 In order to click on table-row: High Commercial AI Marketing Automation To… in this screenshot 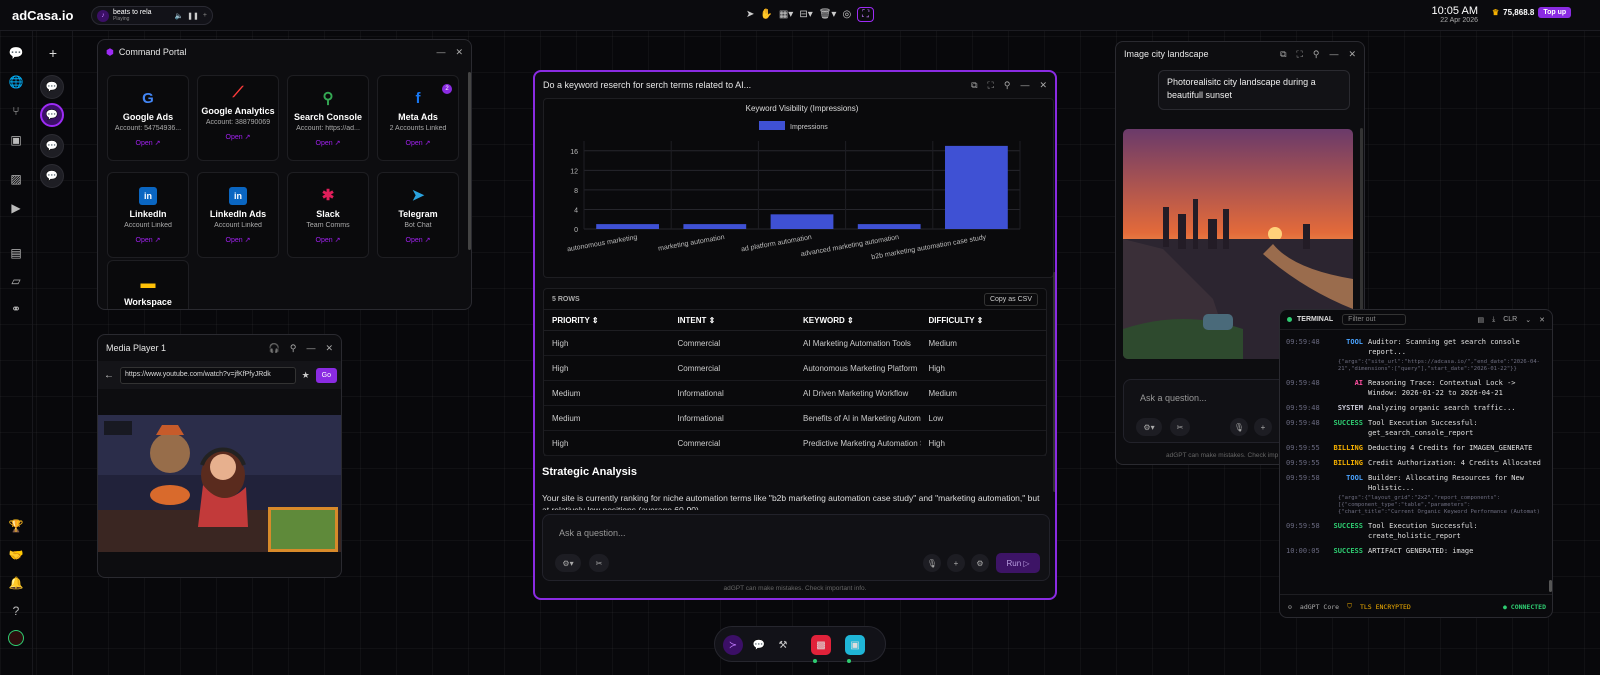, I will do `click(795, 343)`.